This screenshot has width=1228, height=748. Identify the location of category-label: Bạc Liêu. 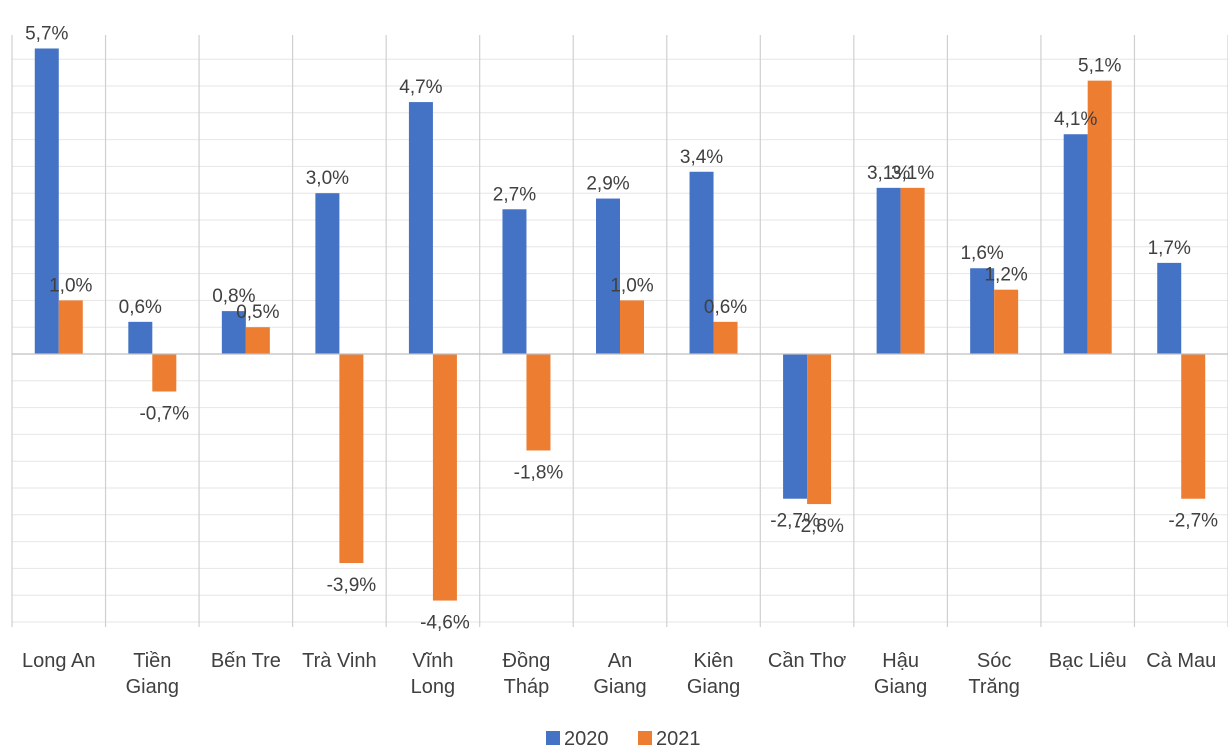
(1088, 661).